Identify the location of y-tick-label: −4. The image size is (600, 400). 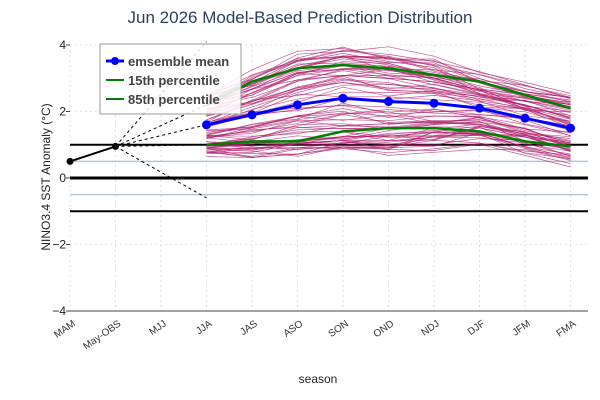
(59, 311).